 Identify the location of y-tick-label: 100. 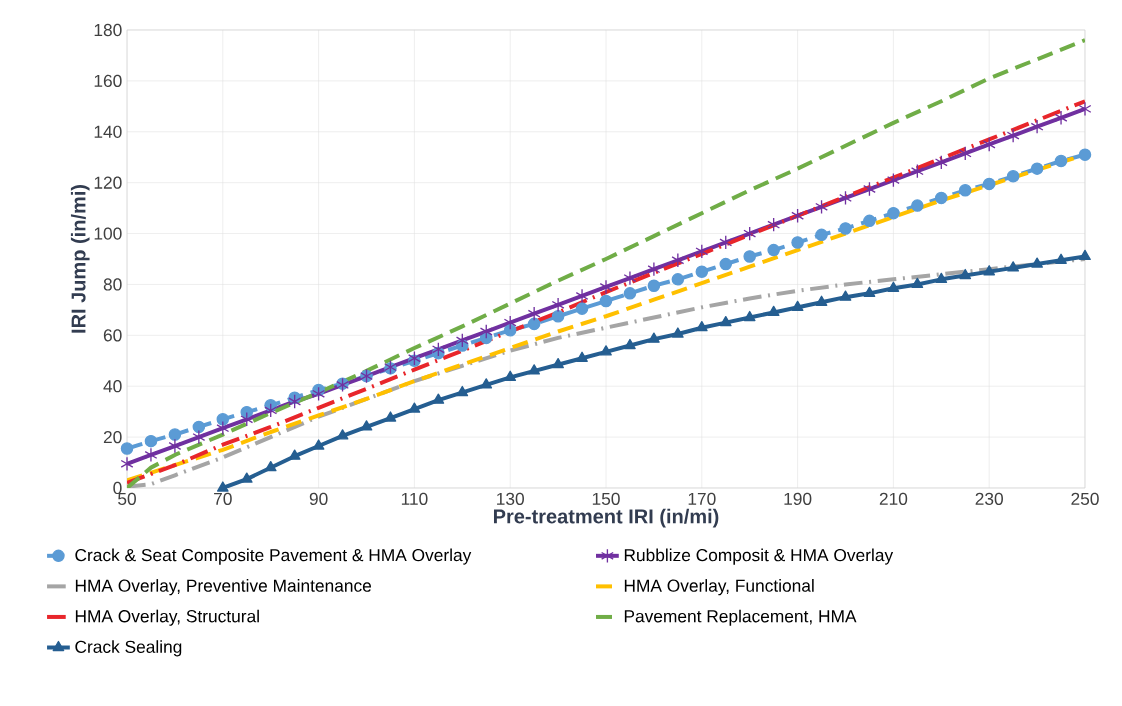
(108, 233).